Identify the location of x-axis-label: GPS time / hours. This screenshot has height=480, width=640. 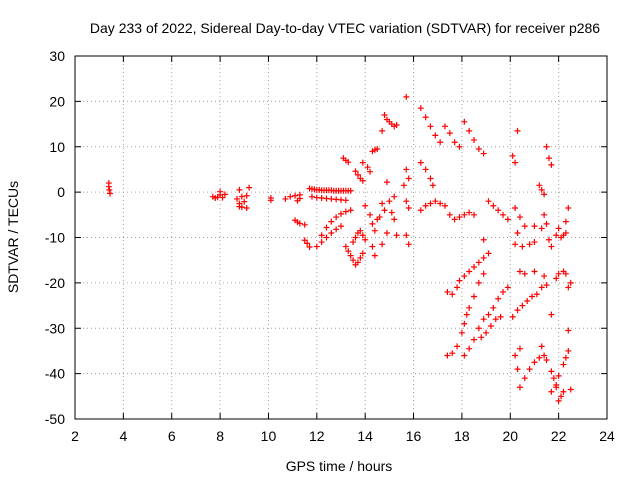
(339, 466).